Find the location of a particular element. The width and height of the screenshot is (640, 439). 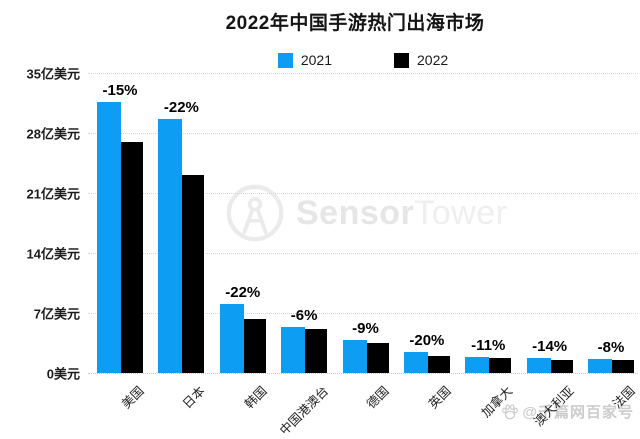

change-label: -14% is located at coordinates (550, 346).